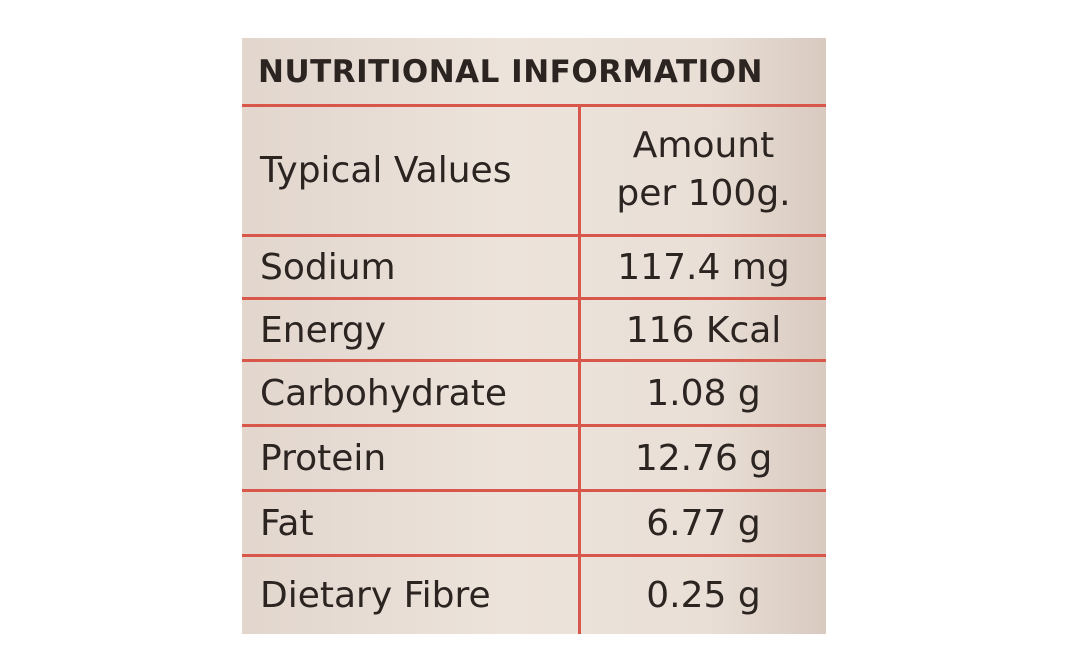 The image size is (1068, 671). I want to click on nutrient-amount: 116 Kcal, so click(703, 330).